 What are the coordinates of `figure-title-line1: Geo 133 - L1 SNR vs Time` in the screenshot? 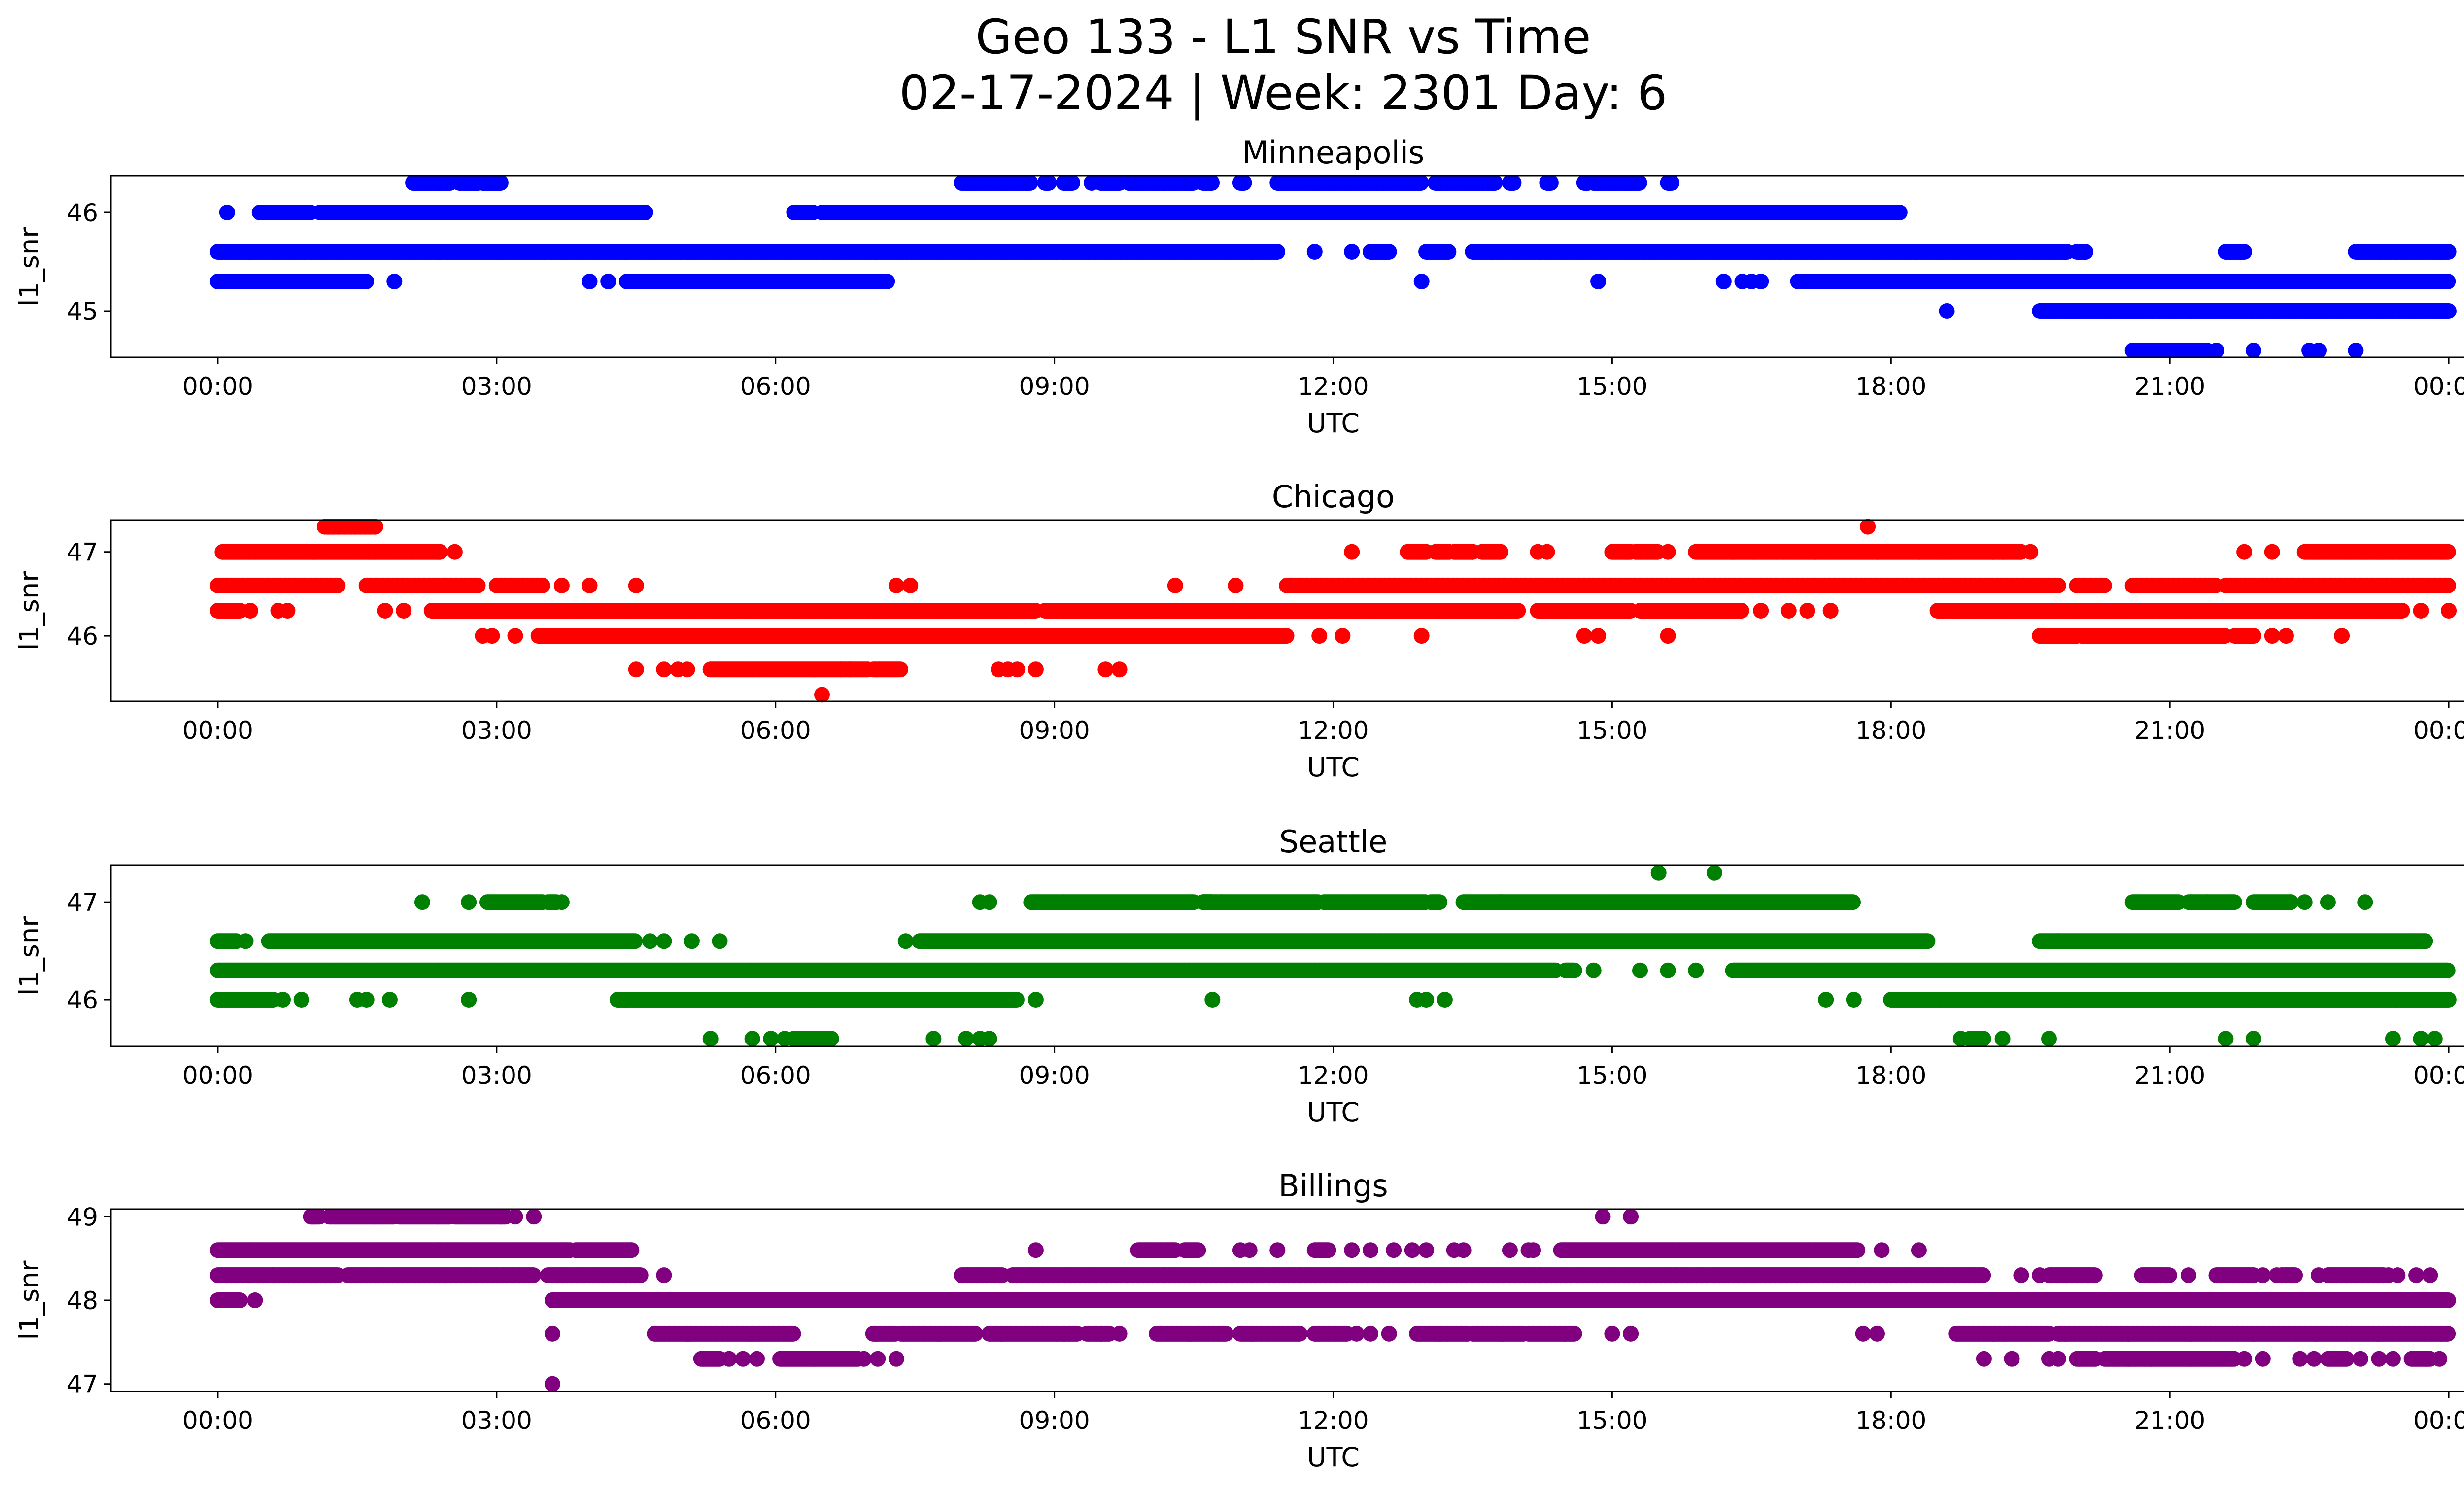 It's located at (1283, 37).